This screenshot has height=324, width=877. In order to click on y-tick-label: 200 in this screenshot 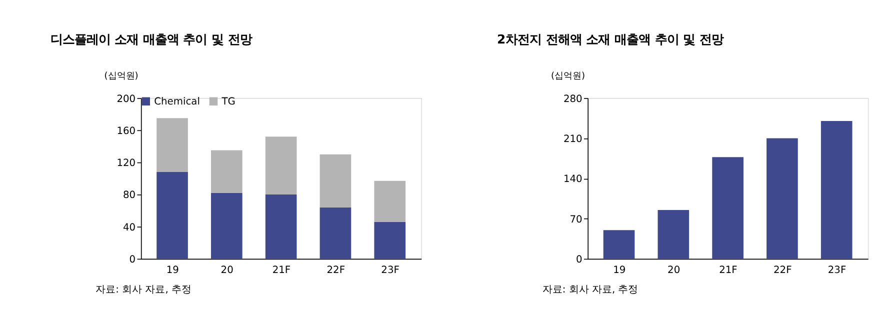, I will do `click(126, 99)`.